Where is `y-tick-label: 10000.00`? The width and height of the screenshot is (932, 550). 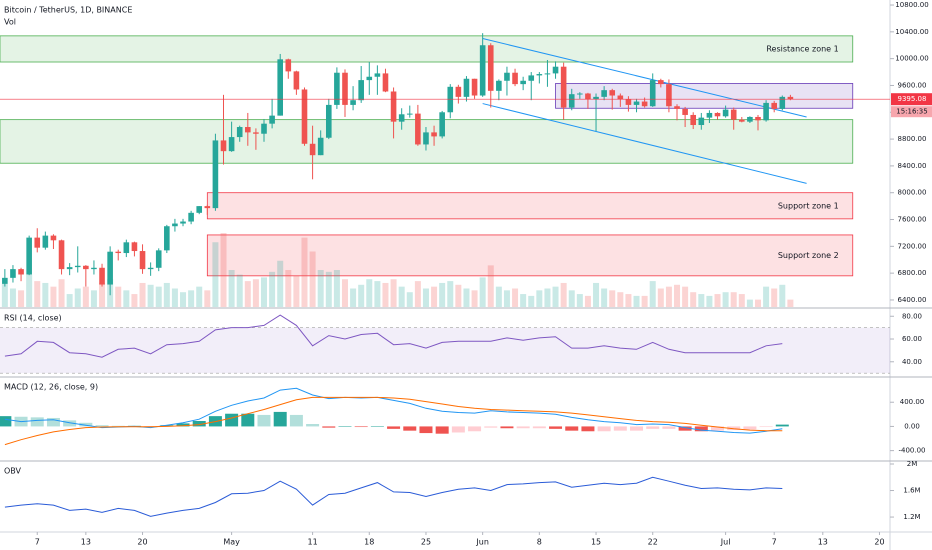
y-tick-label: 10000.00 is located at coordinates (911, 59).